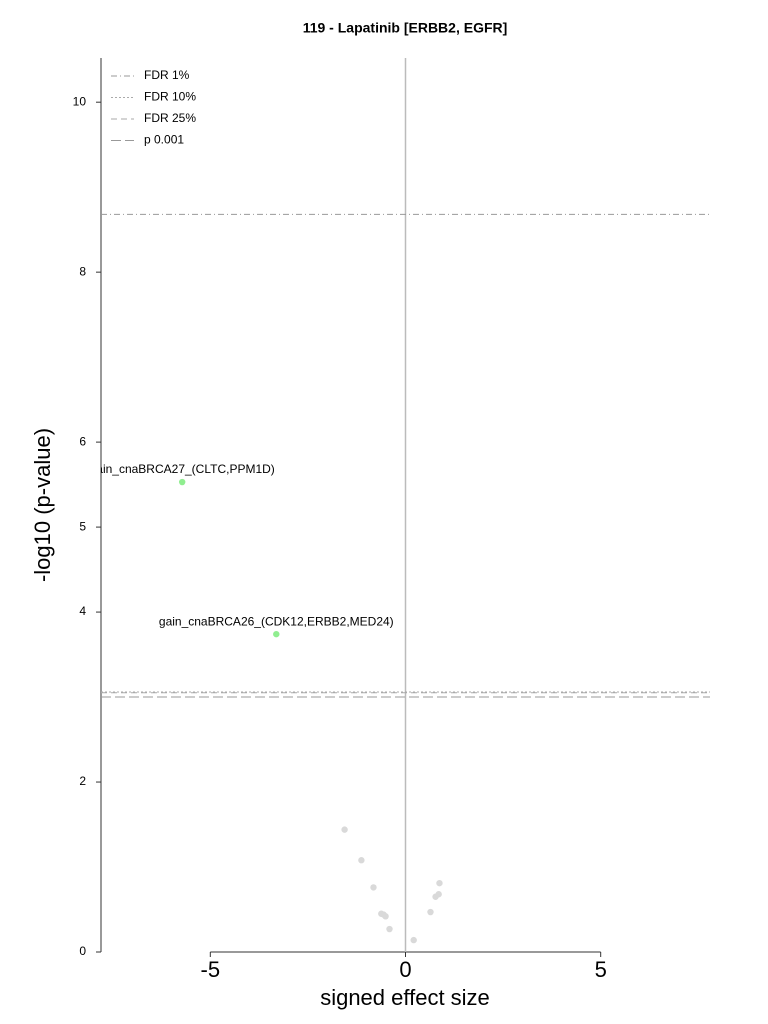 The width and height of the screenshot is (768, 1024). What do you see at coordinates (211, 969) in the screenshot?
I see `x-tick-label: -5` at bounding box center [211, 969].